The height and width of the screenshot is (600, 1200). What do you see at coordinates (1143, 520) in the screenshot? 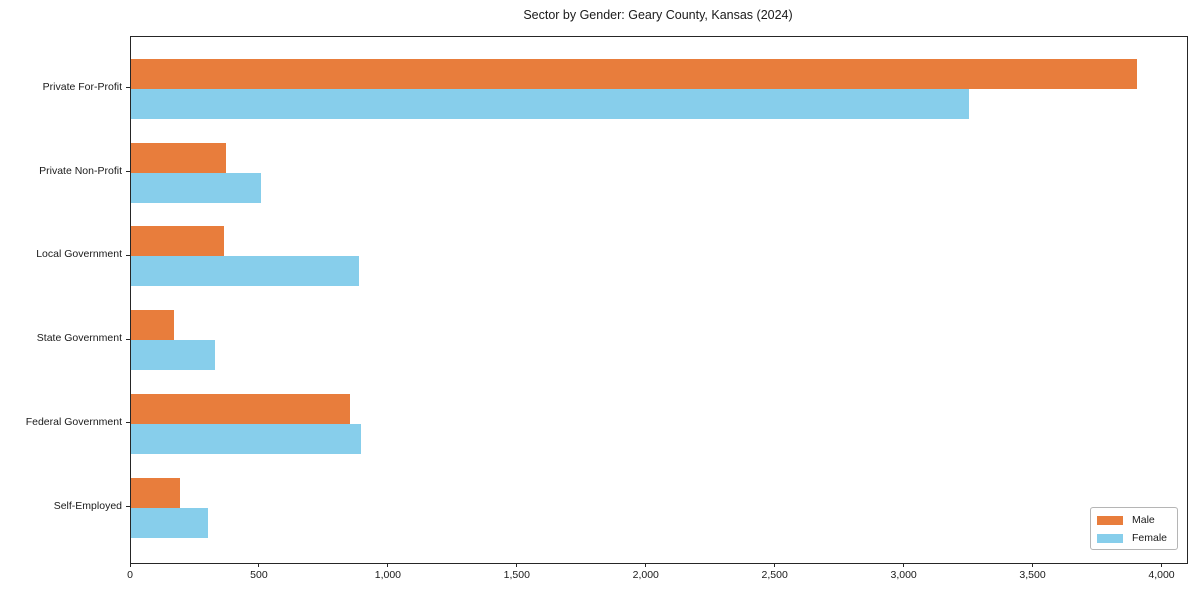
I see `legend-label-male: Male` at bounding box center [1143, 520].